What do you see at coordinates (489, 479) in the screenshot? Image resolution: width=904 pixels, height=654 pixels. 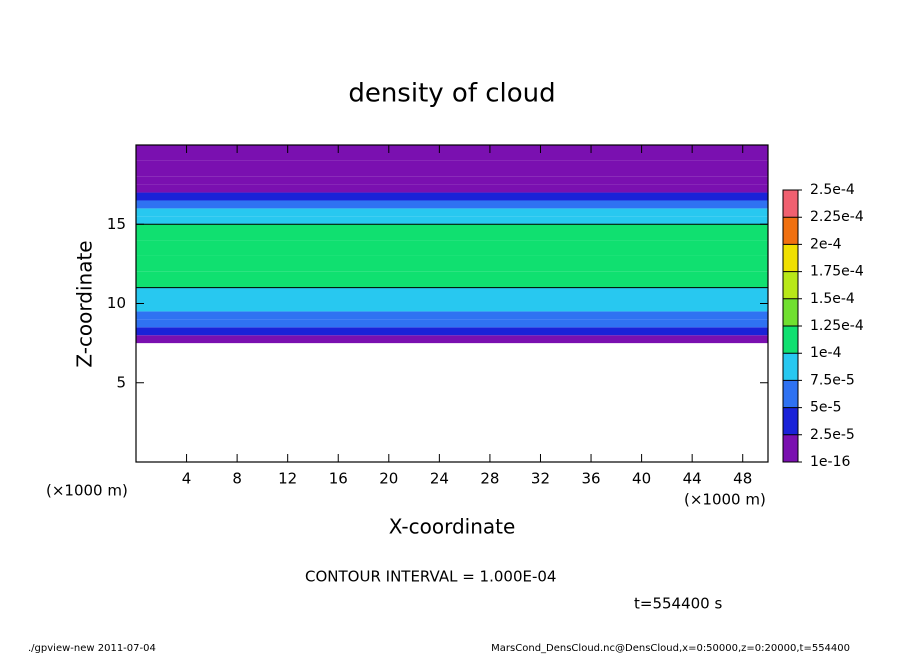 I see `x-tick-label: 28` at bounding box center [489, 479].